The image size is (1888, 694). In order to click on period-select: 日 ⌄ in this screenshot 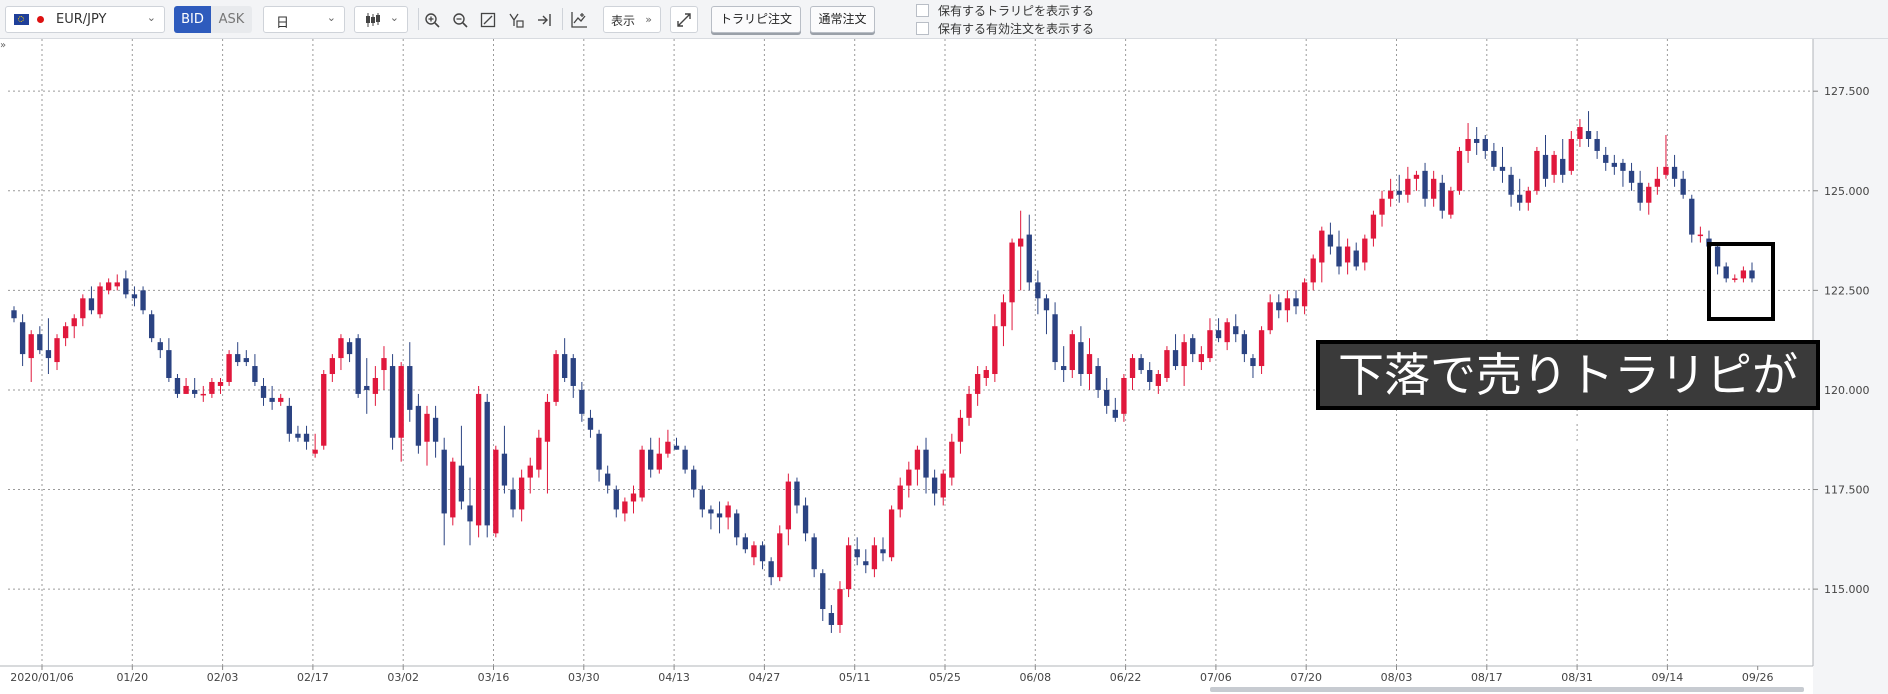, I will do `click(304, 19)`.